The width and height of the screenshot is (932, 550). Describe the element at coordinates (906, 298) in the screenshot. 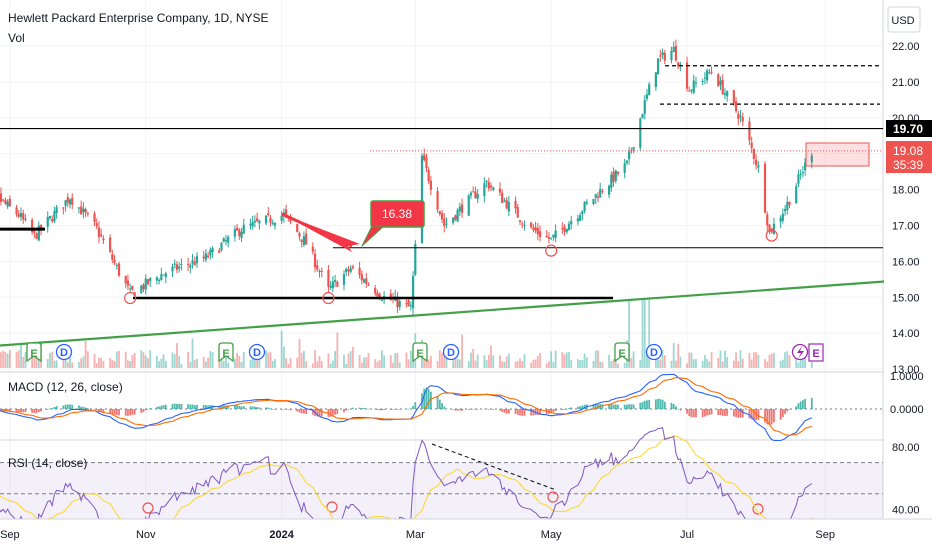

I see `price-tick: 15.00` at that location.